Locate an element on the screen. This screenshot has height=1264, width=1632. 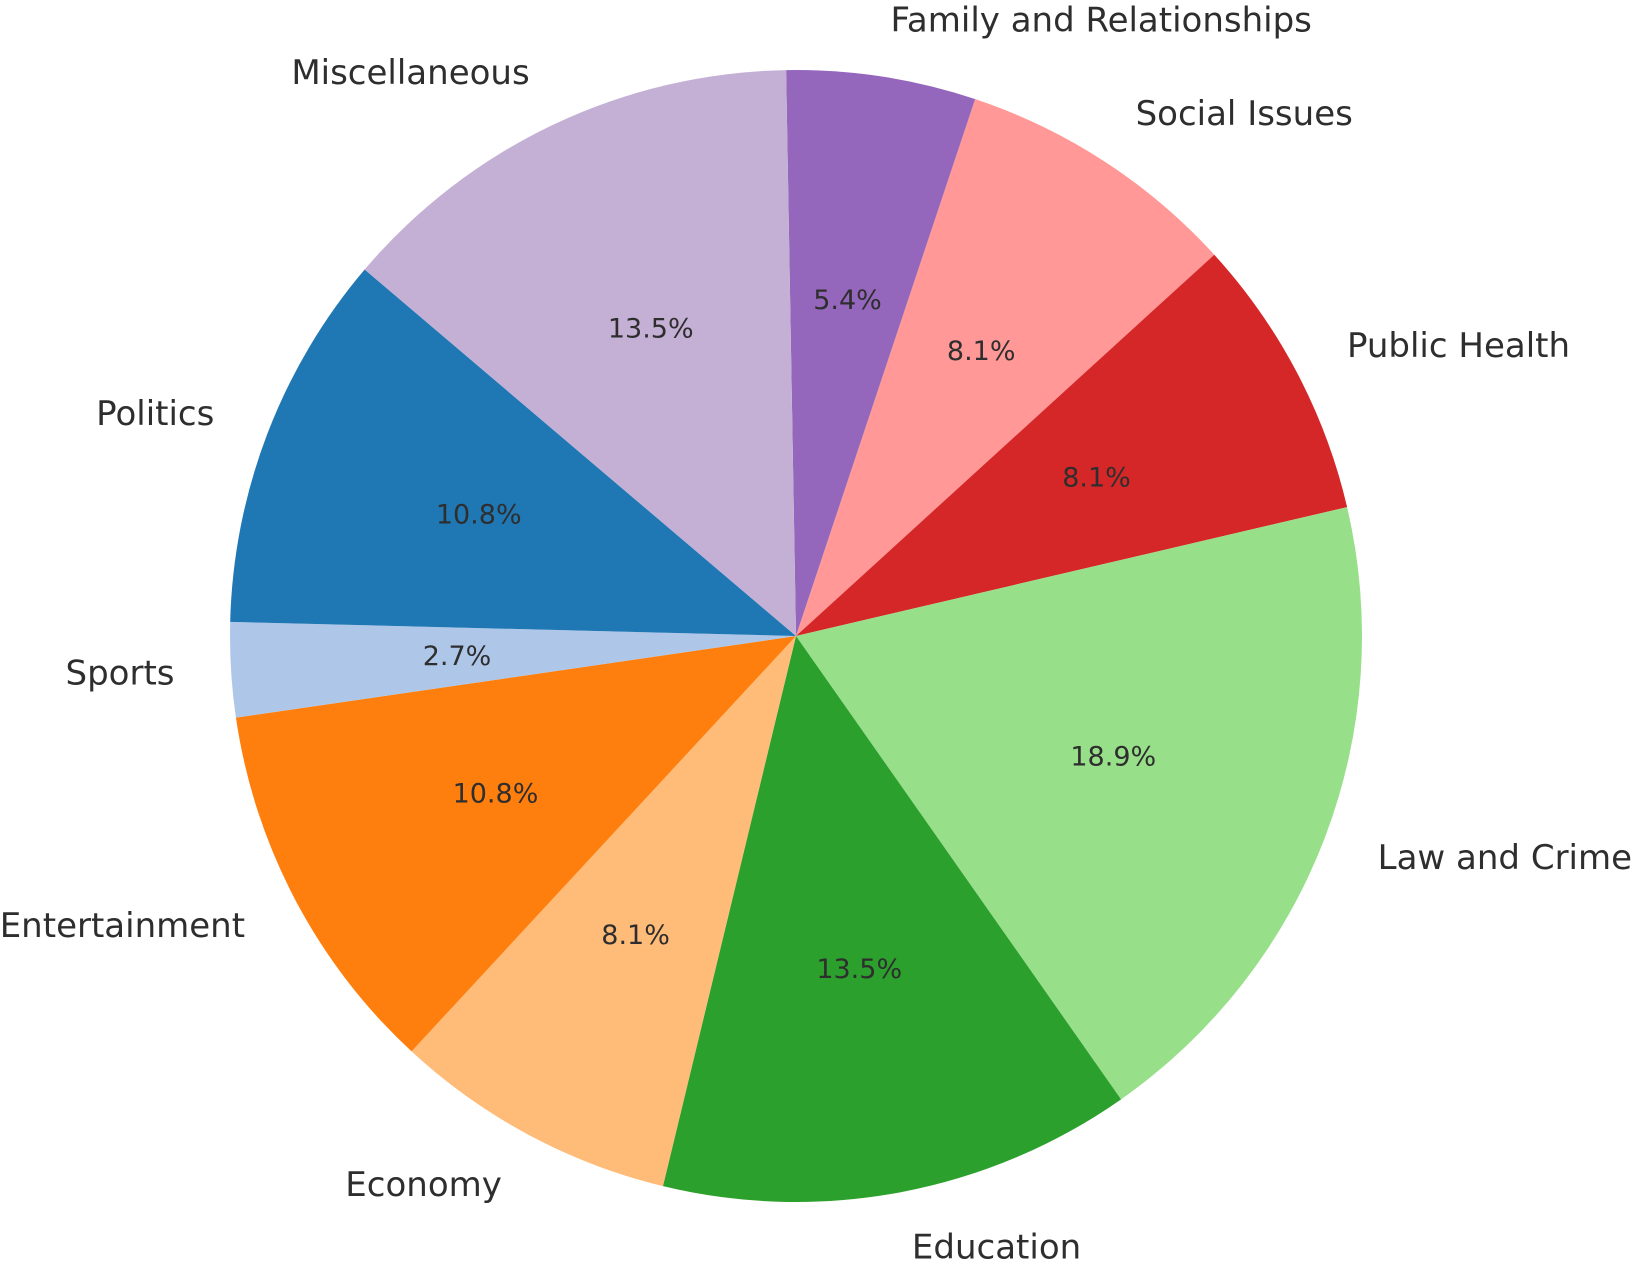
category-label-public-health: Public Health is located at coordinates (1458, 346).